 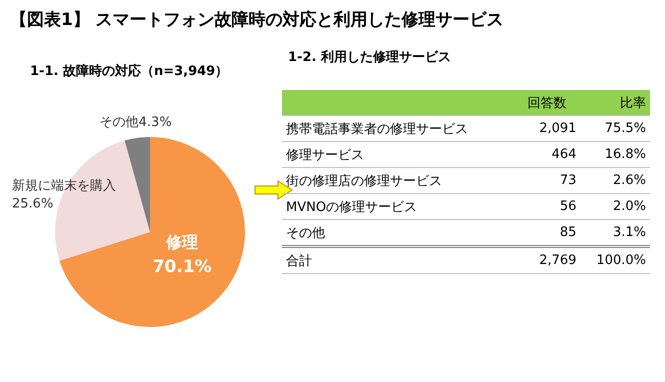 What do you see at coordinates (615, 155) in the screenshot?
I see `data-label: 16.8%` at bounding box center [615, 155].